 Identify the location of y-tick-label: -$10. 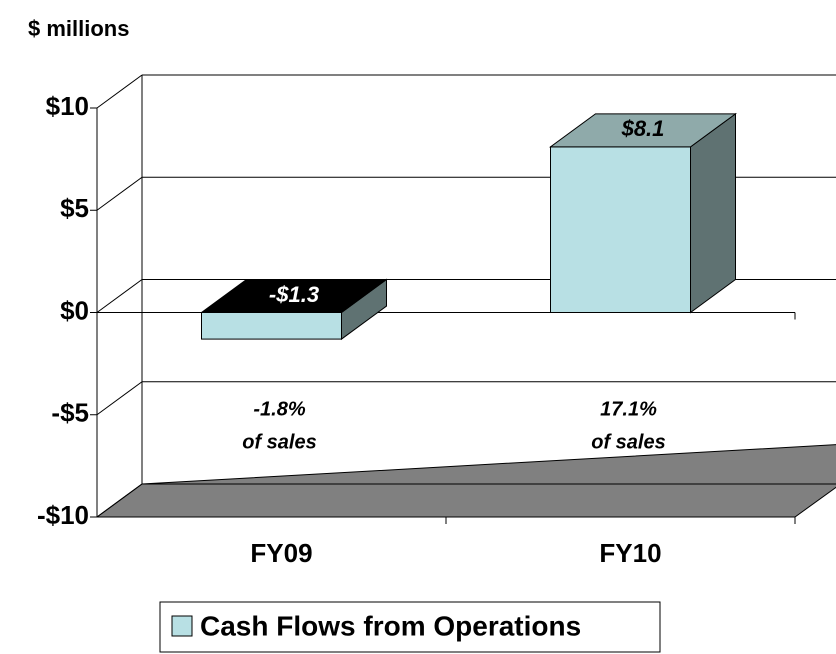
(63, 515).